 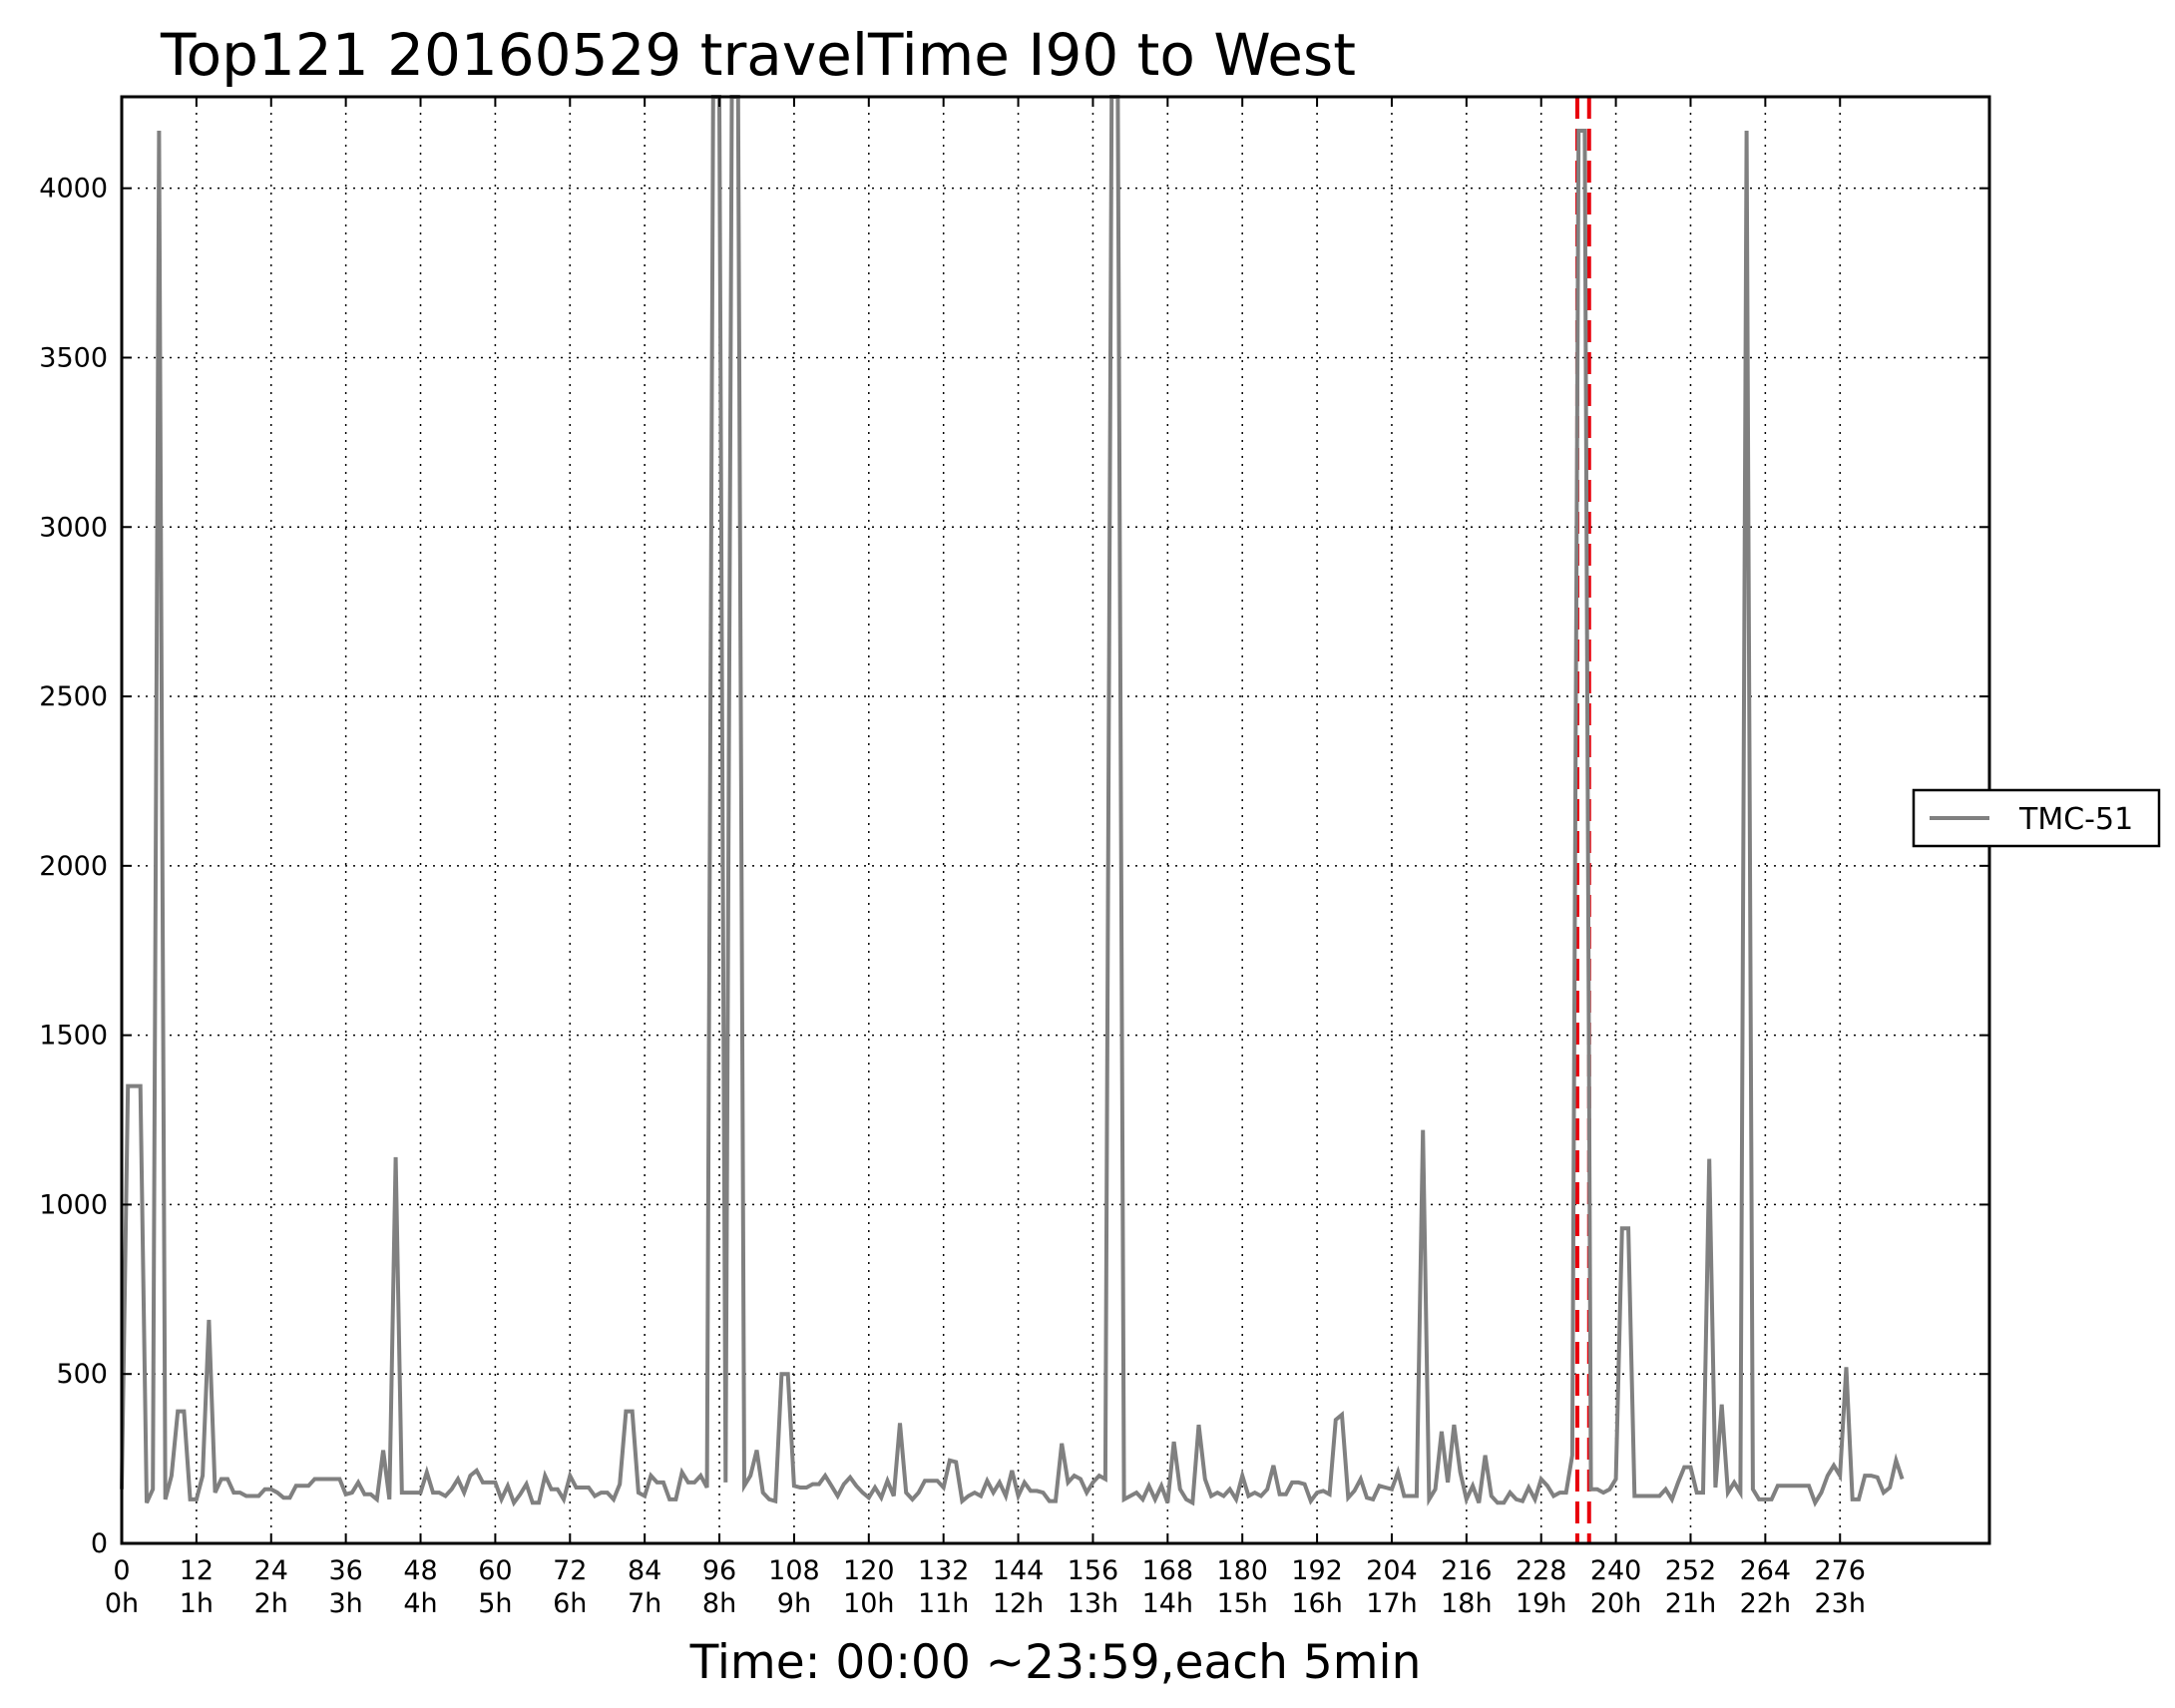 What do you see at coordinates (495, 1603) in the screenshot?
I see `x-tick-hour-label: 5h` at bounding box center [495, 1603].